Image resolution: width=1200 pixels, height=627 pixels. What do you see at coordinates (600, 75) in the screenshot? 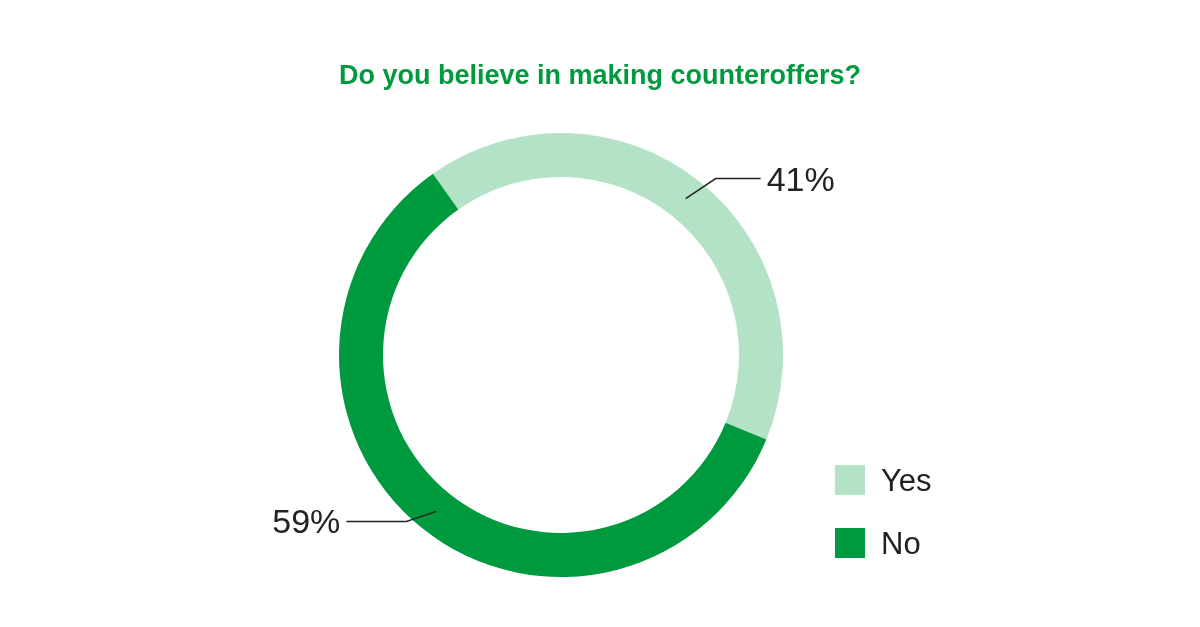
I see `chart-title: Do you believe in making counteroffers?` at bounding box center [600, 75].